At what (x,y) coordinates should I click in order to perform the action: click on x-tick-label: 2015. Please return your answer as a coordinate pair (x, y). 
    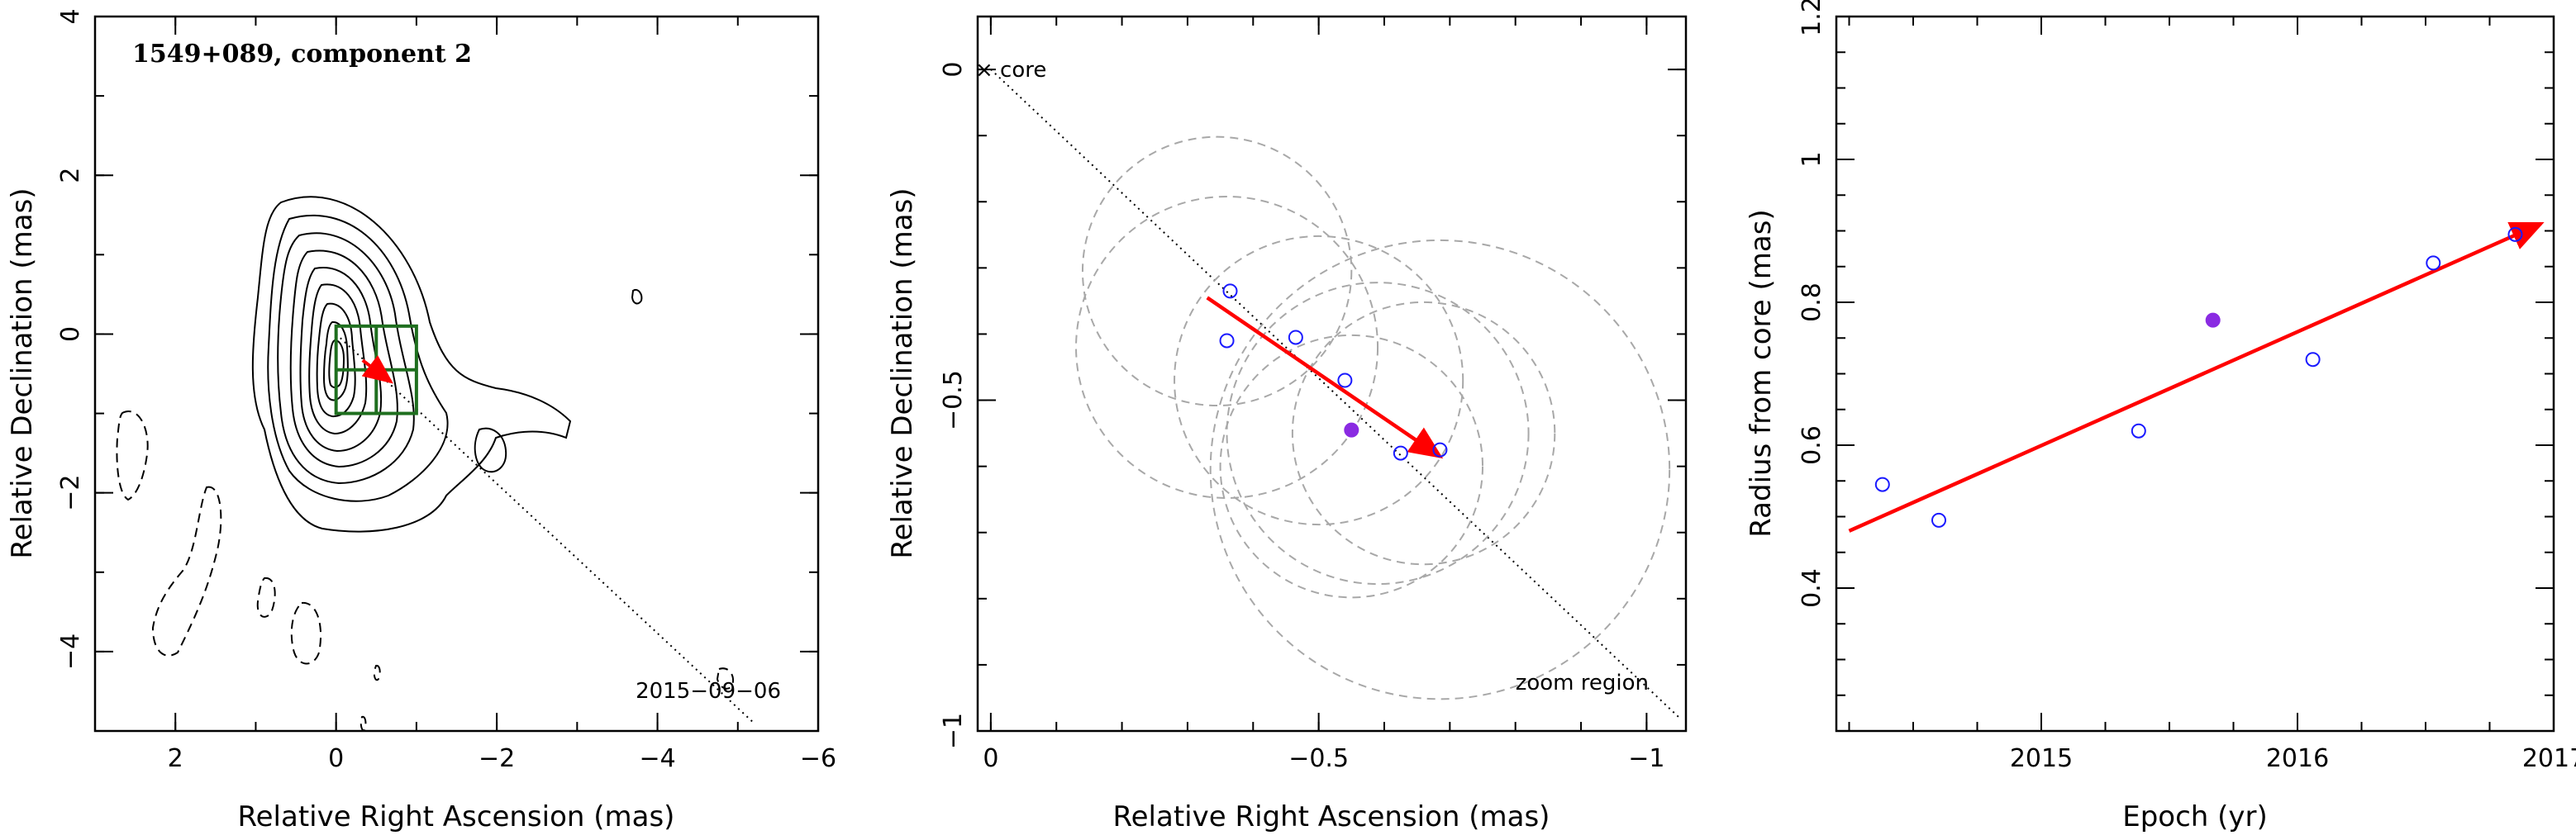
    Looking at the image, I should click on (2042, 758).